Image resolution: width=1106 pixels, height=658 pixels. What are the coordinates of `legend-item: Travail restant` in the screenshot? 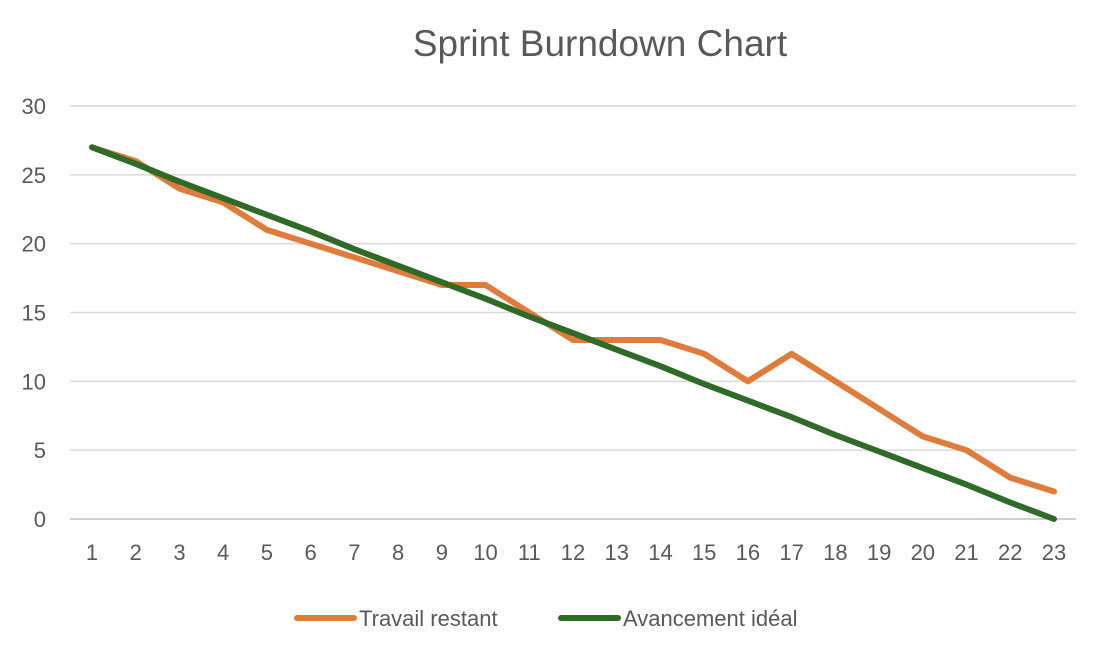 It's located at (396, 618).